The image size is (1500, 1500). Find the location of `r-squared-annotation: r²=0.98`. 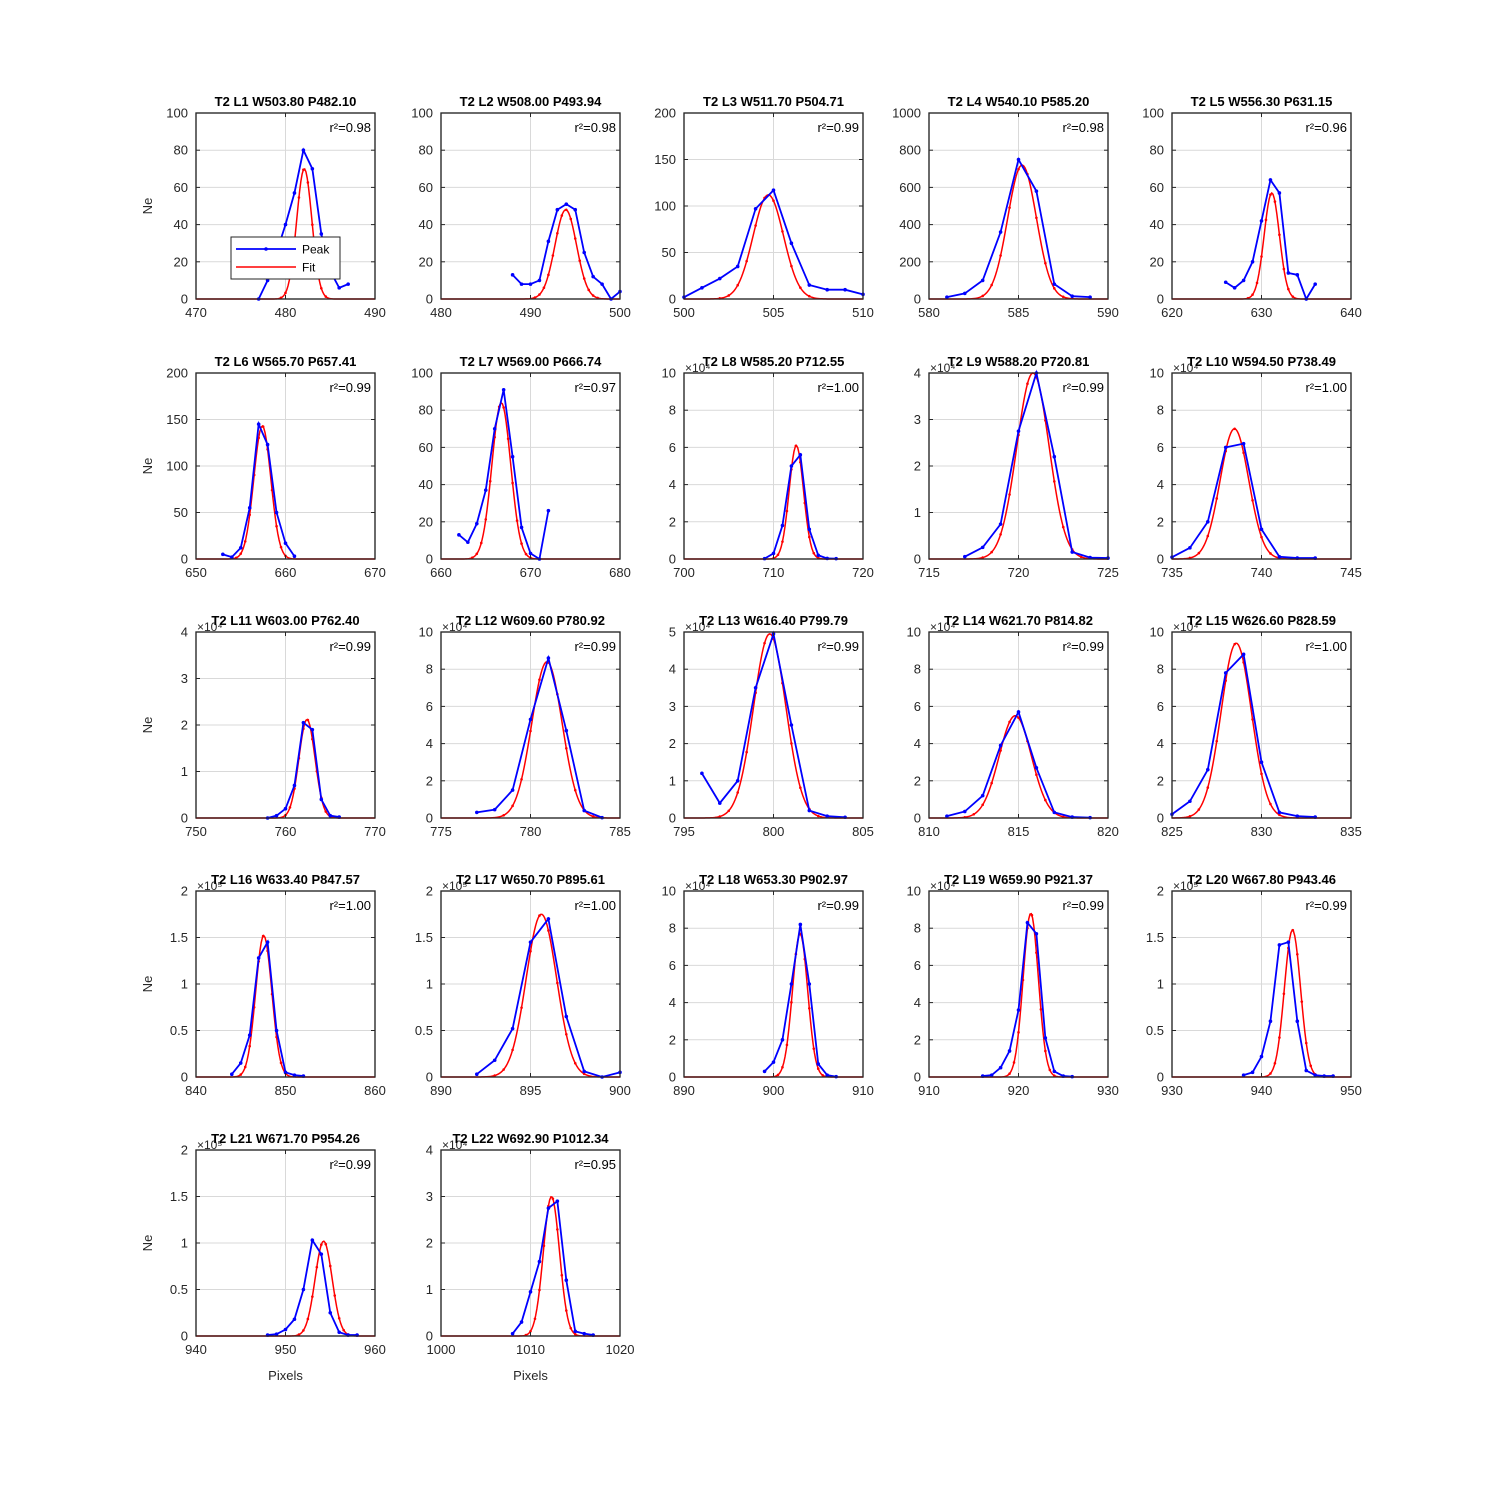

r-squared-annotation: r²=0.98 is located at coordinates (350, 127).